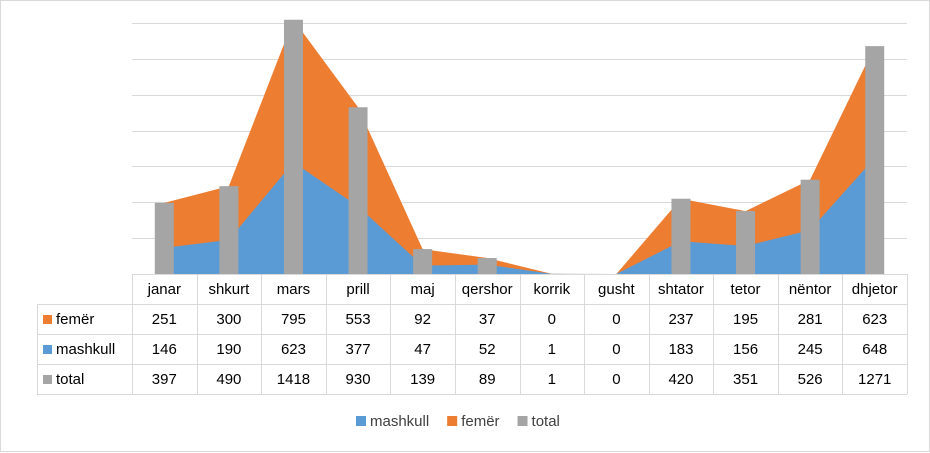 The width and height of the screenshot is (930, 453). What do you see at coordinates (487, 349) in the screenshot?
I see `data-cell: 52` at bounding box center [487, 349].